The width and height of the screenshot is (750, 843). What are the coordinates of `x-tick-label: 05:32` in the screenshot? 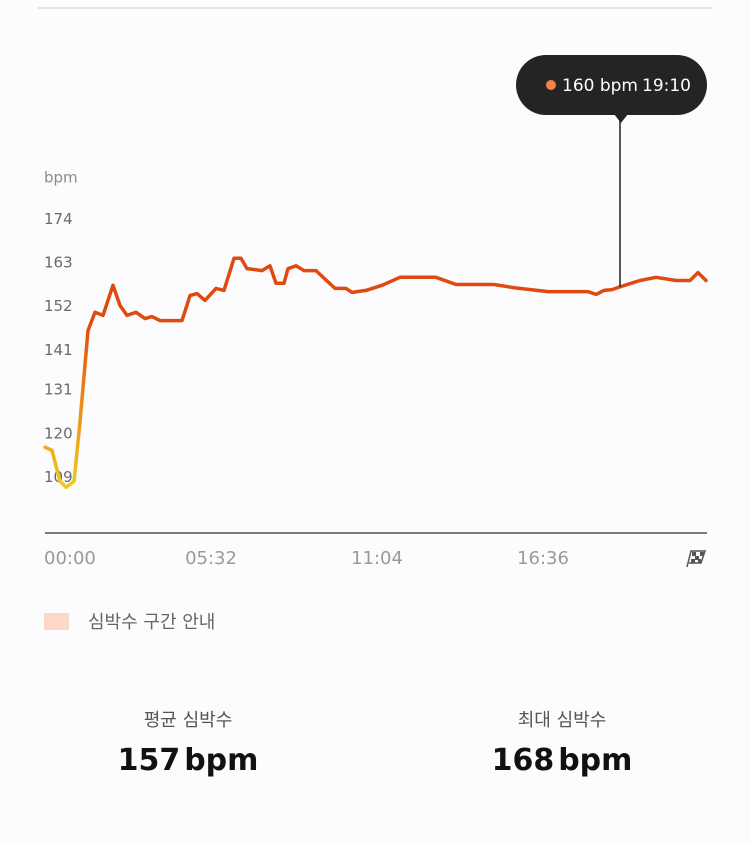 It's located at (211, 558).